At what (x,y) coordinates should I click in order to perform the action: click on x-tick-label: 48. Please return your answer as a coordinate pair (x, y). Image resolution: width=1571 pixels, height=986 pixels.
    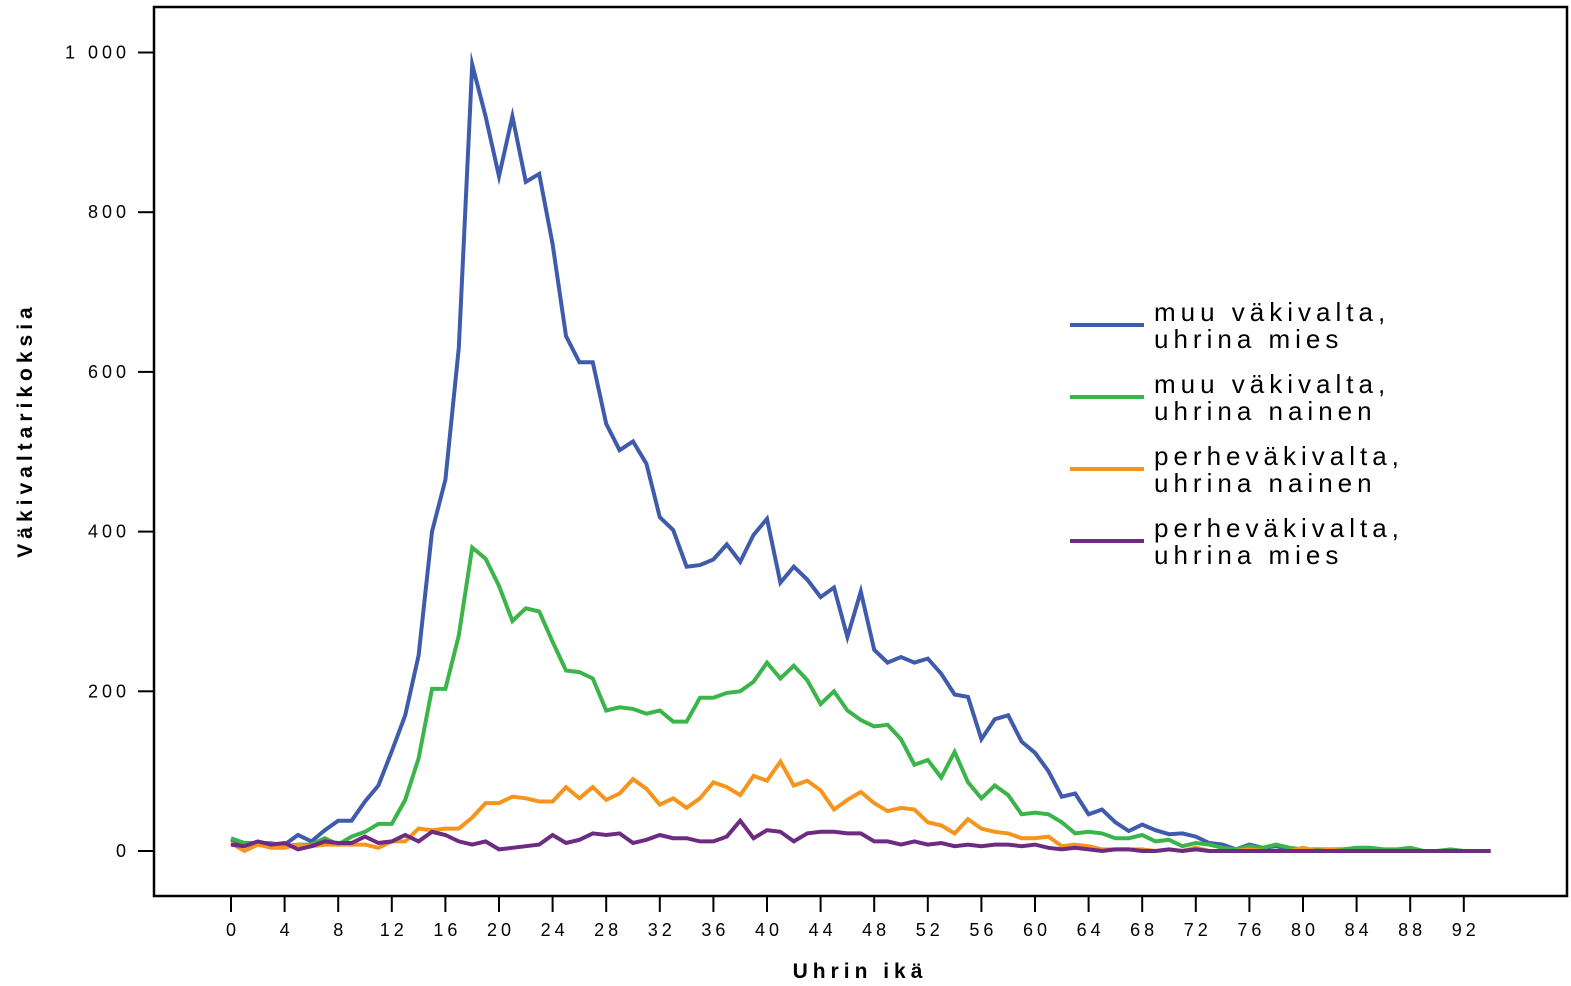
    Looking at the image, I should click on (876, 930).